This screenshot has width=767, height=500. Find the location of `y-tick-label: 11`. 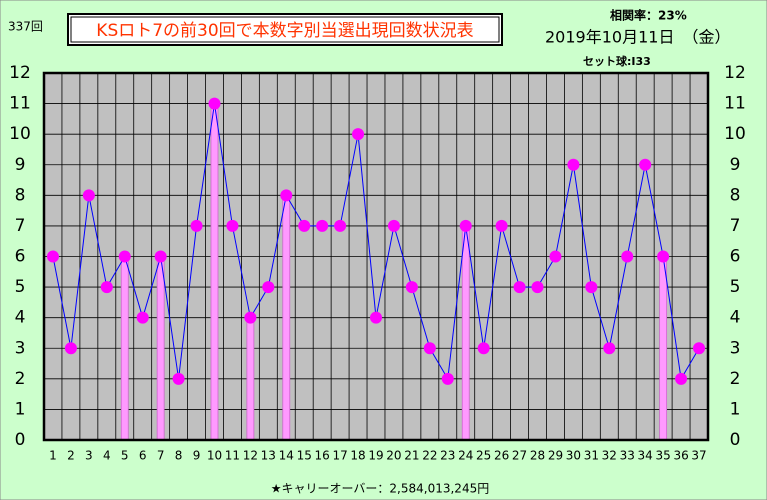

y-tick-label: 11 is located at coordinates (20, 104).